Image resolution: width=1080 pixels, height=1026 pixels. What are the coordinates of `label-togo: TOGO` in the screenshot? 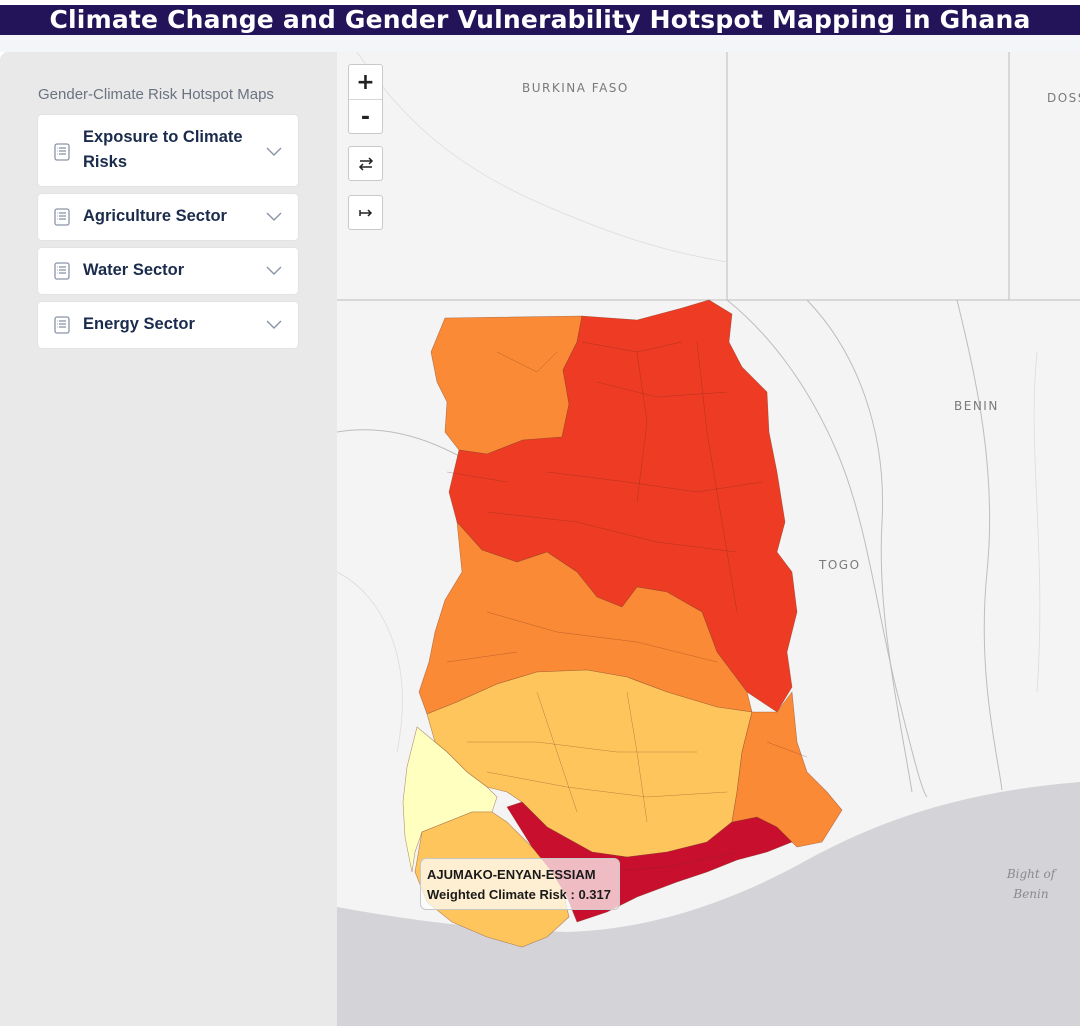 It's located at (840, 565).